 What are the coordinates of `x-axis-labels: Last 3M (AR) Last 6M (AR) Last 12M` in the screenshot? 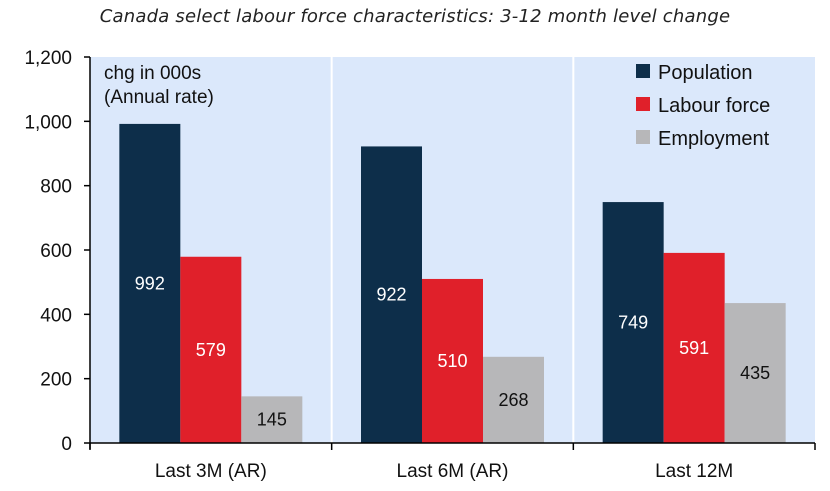 It's located at (444, 471).